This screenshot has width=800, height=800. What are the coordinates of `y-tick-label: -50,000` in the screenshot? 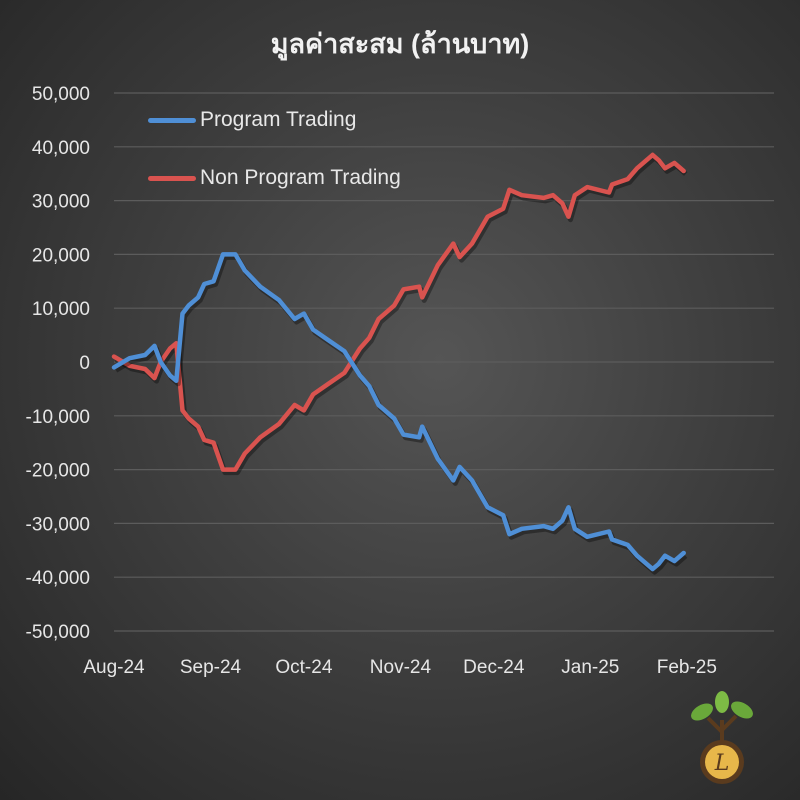 It's located at (58, 632).